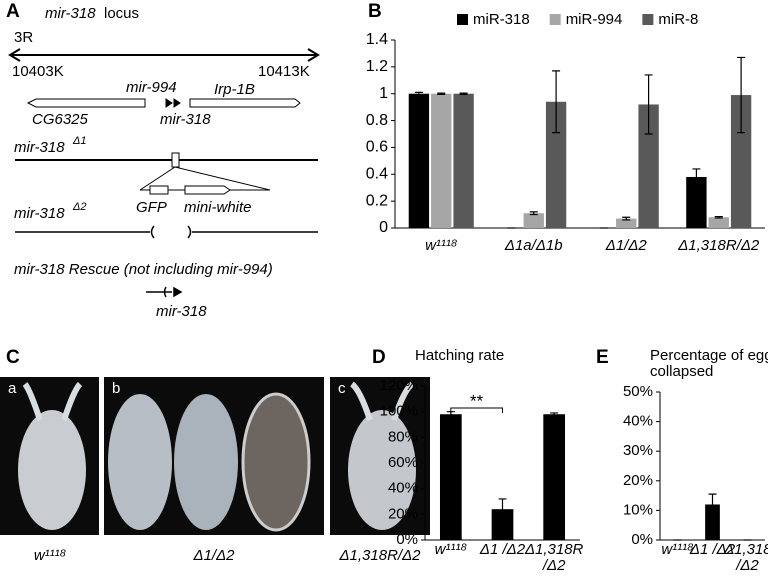 The image size is (768, 584). What do you see at coordinates (678, 19) in the screenshot?
I see `legend-label: miR-8` at bounding box center [678, 19].